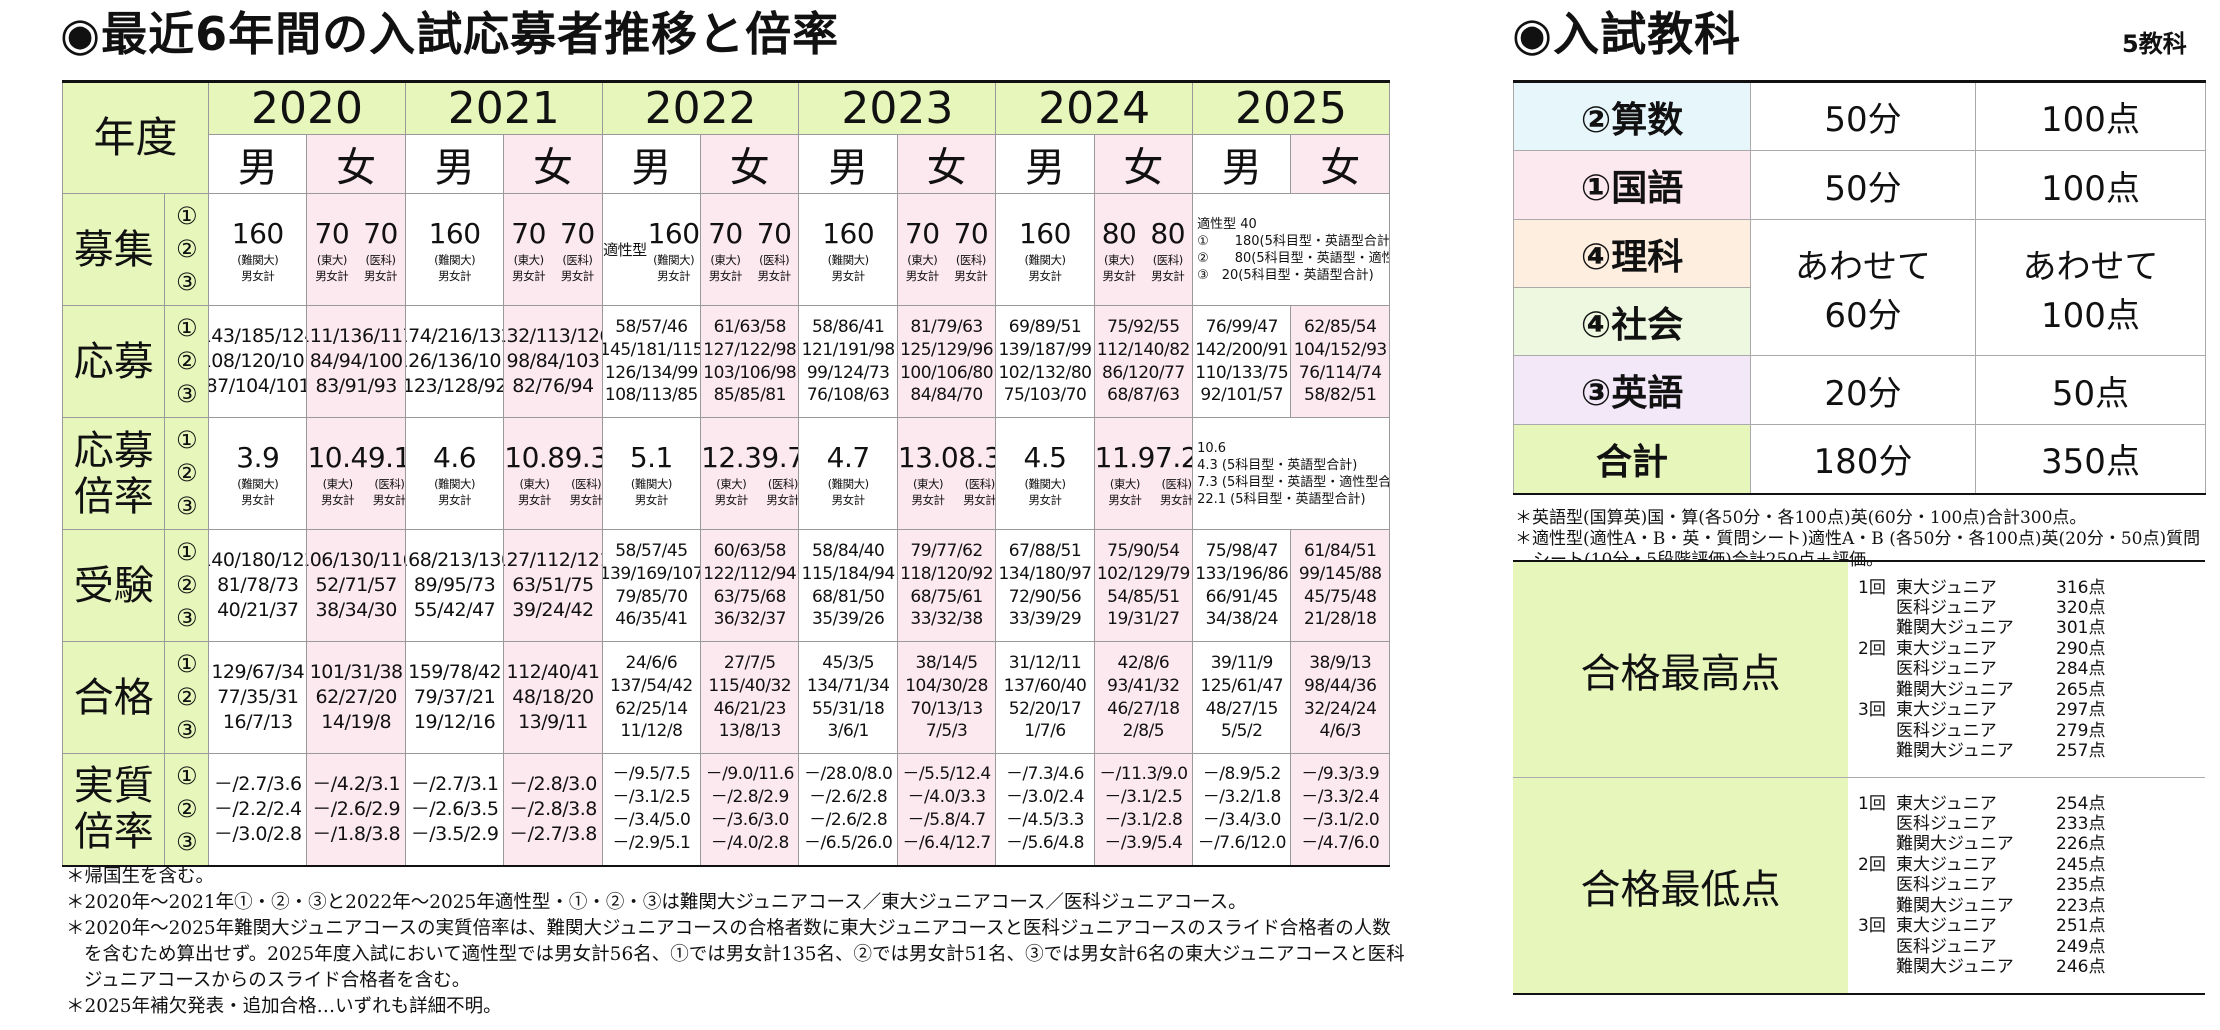  Describe the element at coordinates (750, 809) in the screenshot. I see `cell-values: －/9.0/11.6 －/2.8/2.9 －/3.6/3.0 －/4.0/2.8` at that location.